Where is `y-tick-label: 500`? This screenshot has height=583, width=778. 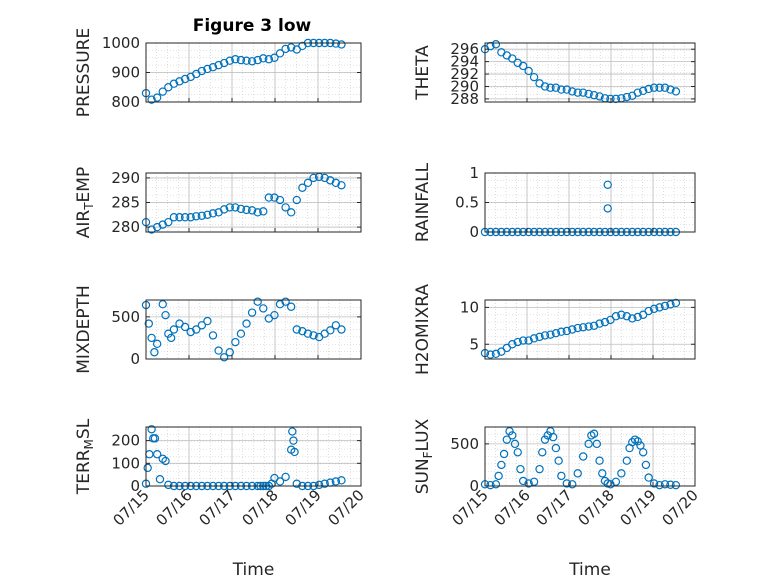
y-tick-label: 500 is located at coordinates (125, 317).